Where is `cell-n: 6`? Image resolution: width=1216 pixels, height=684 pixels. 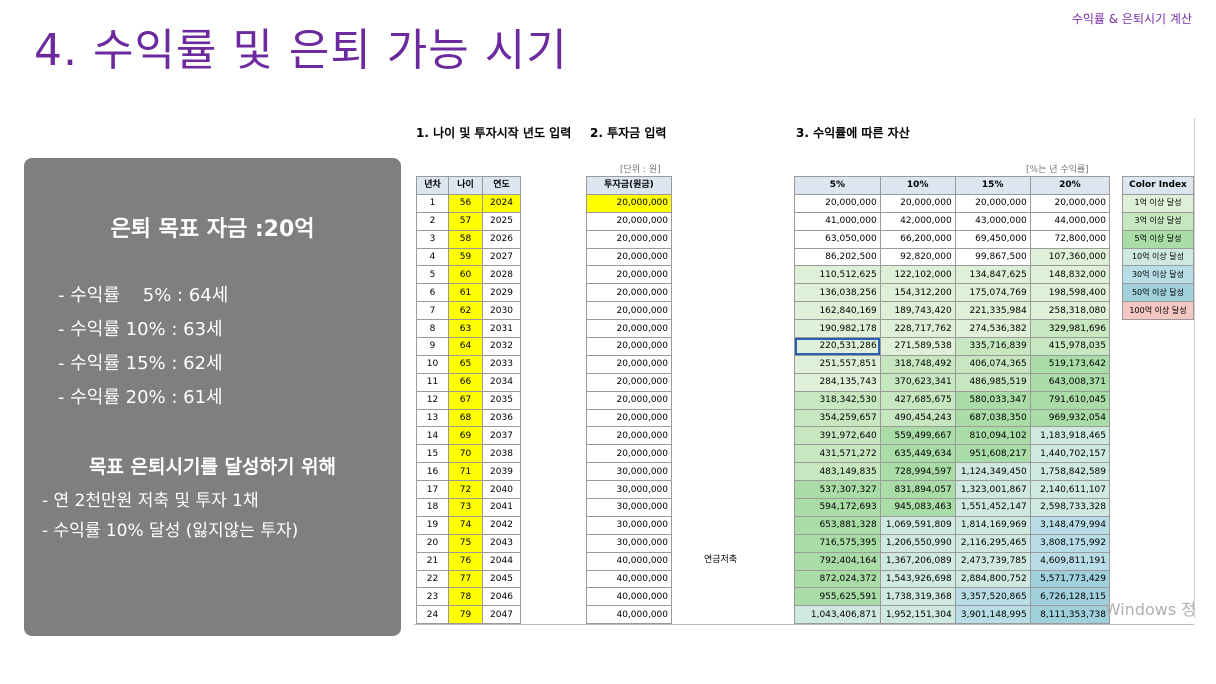
cell-n: 6 is located at coordinates (432, 293).